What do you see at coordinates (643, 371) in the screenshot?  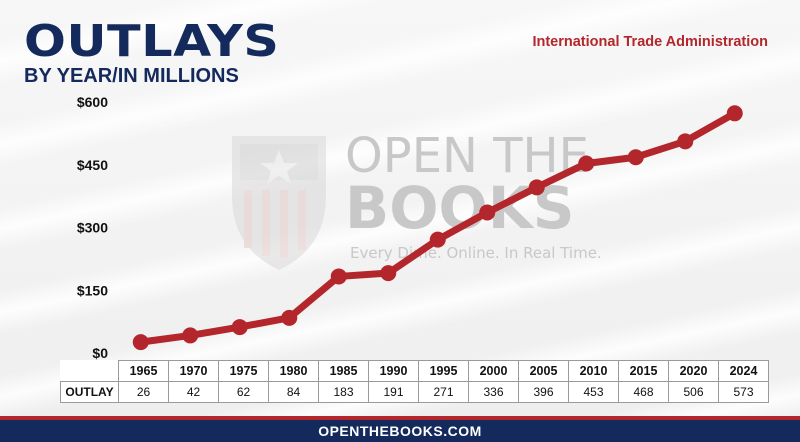 I see `x-tick-label: 2015` at bounding box center [643, 371].